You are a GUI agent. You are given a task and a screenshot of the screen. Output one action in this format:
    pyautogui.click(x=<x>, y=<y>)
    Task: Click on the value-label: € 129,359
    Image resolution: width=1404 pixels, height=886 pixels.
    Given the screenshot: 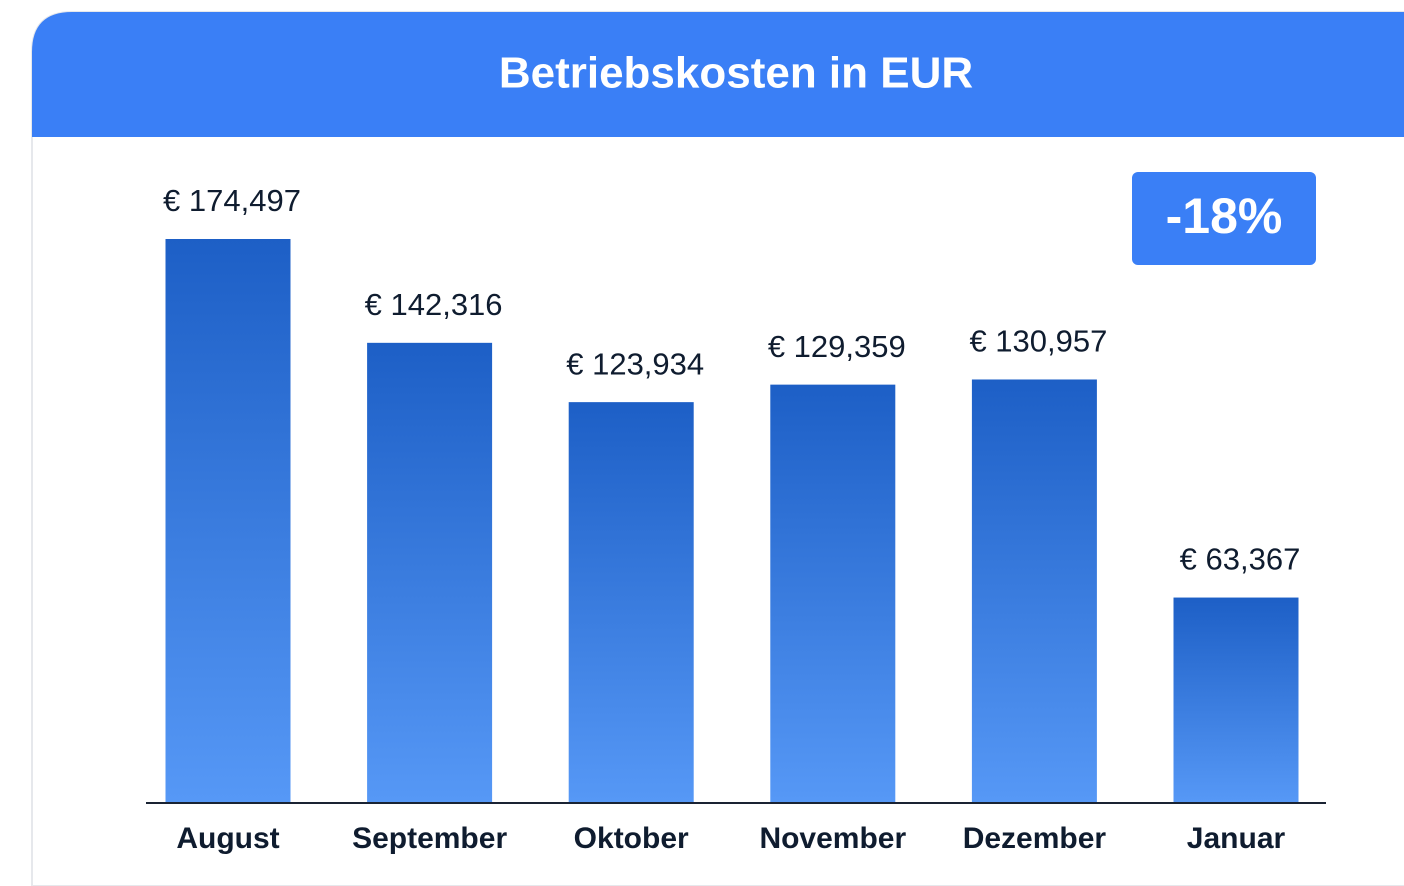 What is the action you would take?
    pyautogui.click(x=837, y=346)
    